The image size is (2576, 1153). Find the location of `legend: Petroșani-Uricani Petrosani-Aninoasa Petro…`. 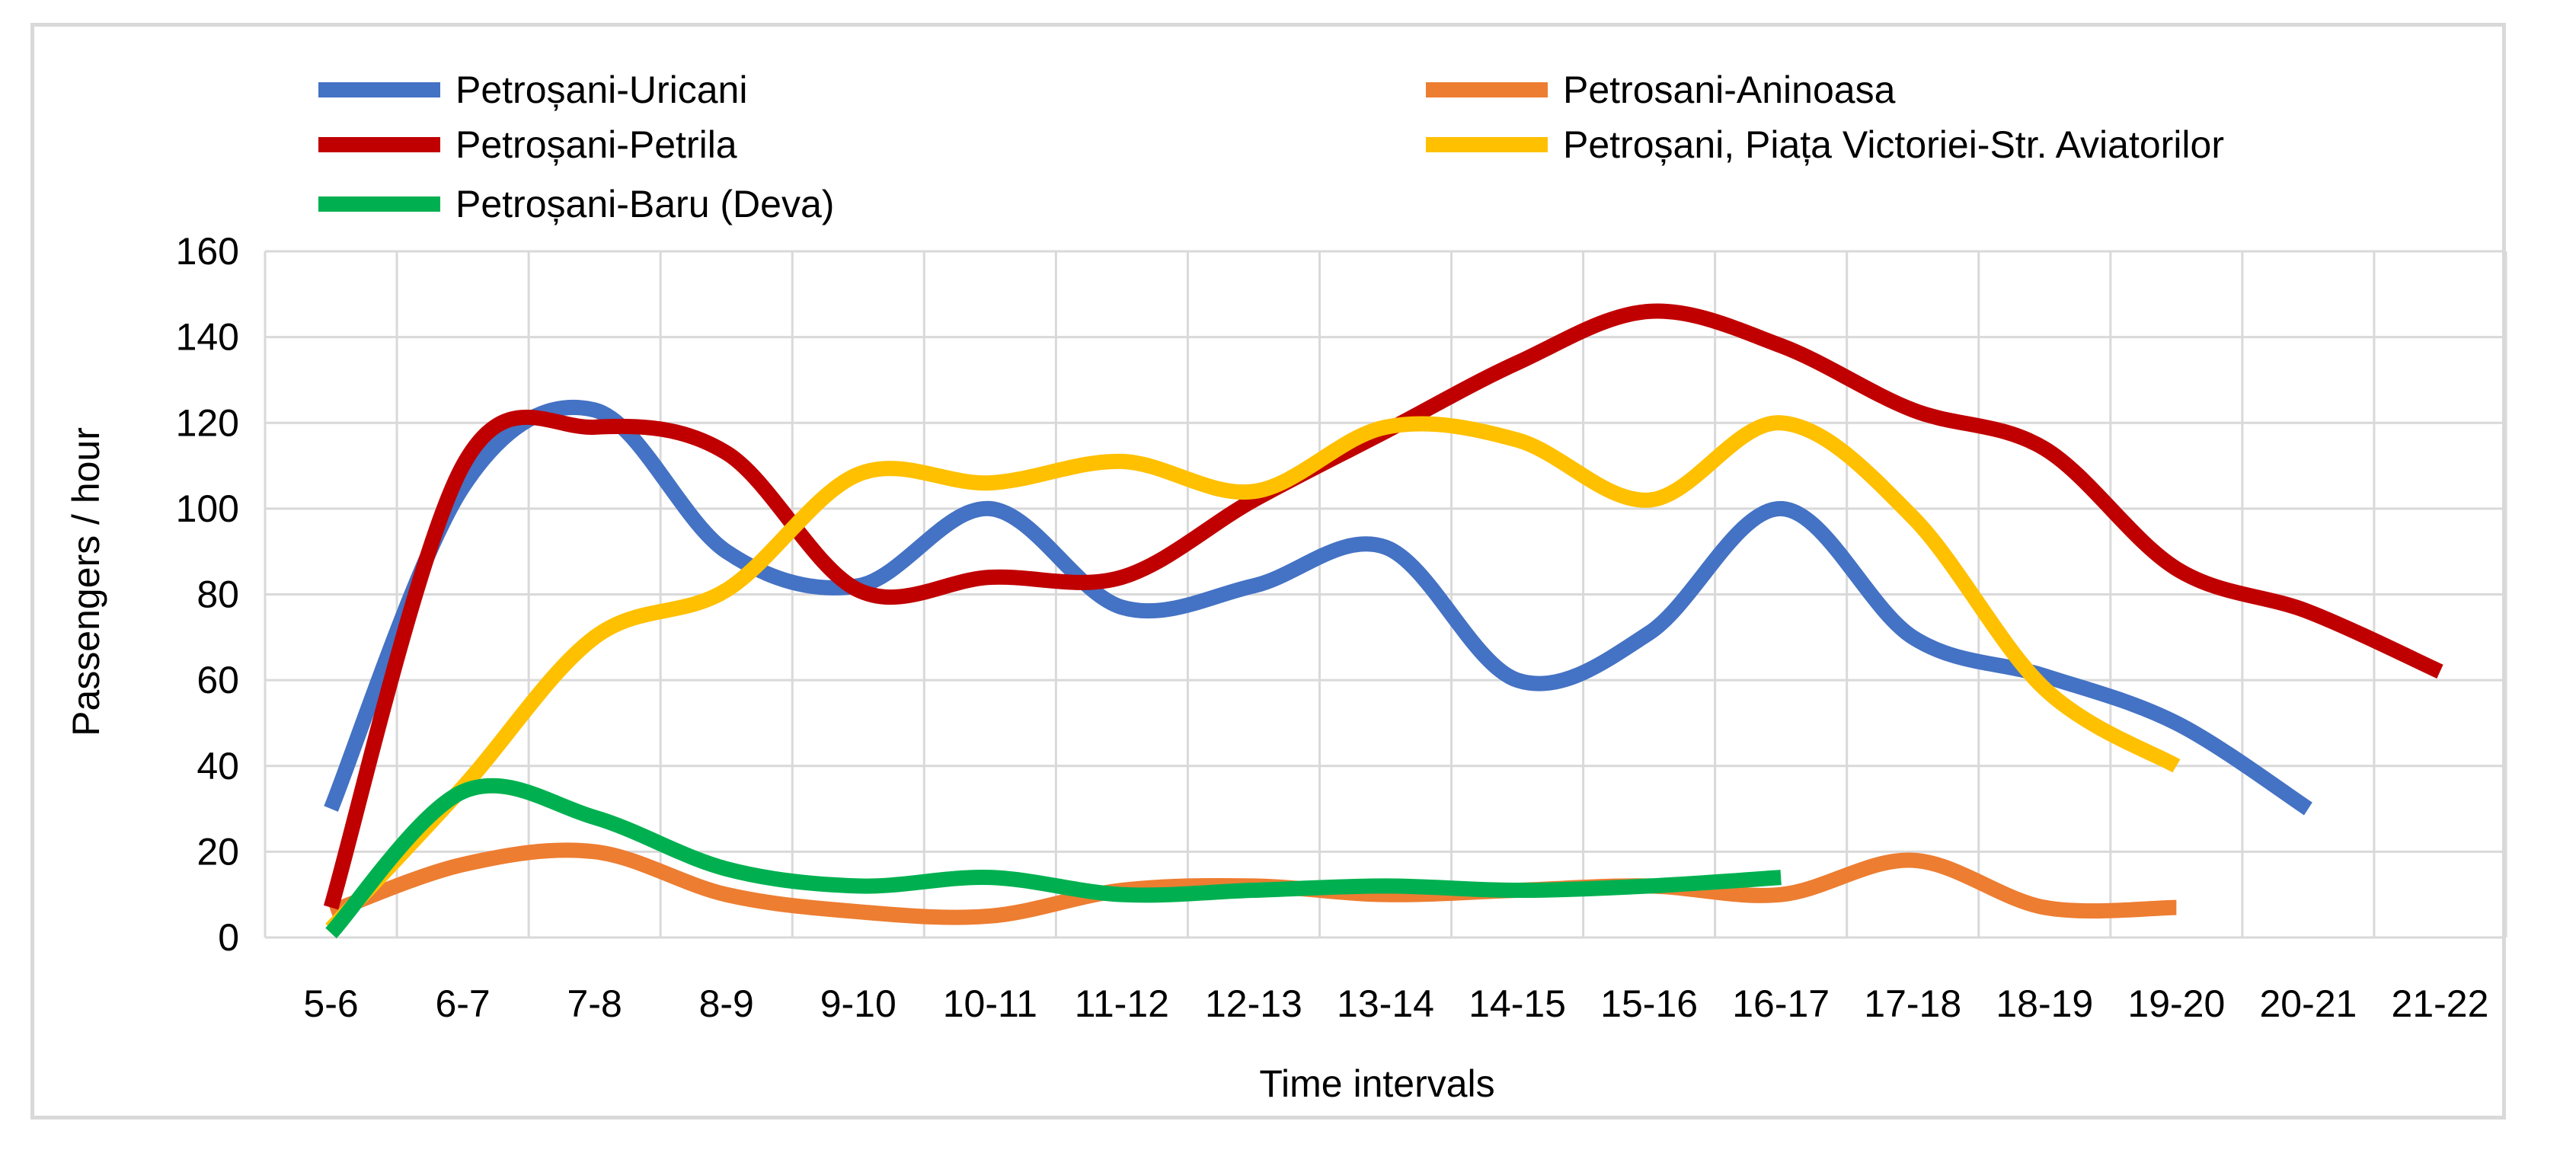

legend: Petroșani-Uricani Petrosani-Aninoasa Petro… is located at coordinates (1271, 147).